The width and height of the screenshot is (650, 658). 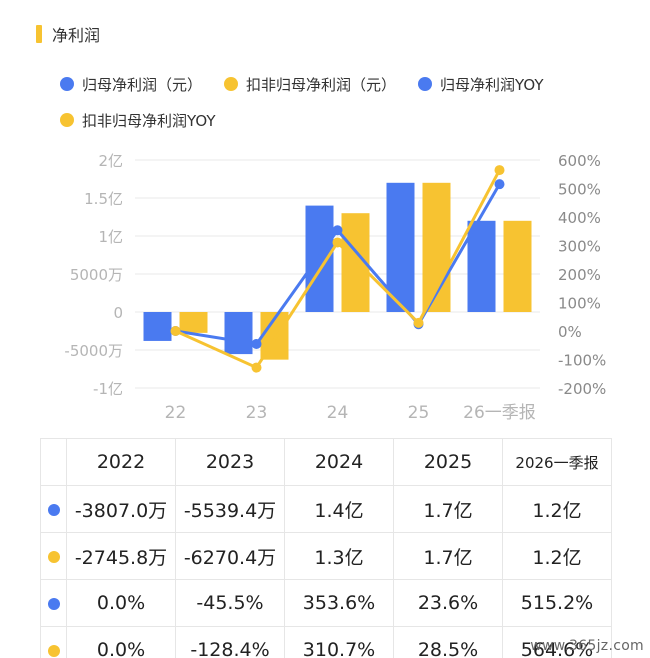 What do you see at coordinates (103, 199) in the screenshot?
I see `left-axis-tick-label: 1.5亿` at bounding box center [103, 199].